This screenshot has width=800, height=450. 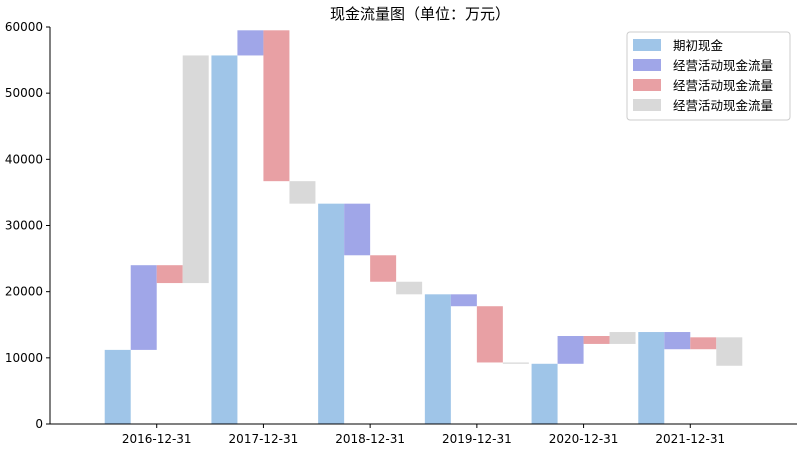 I want to click on y-tick-label: 60000, so click(x=24, y=27).